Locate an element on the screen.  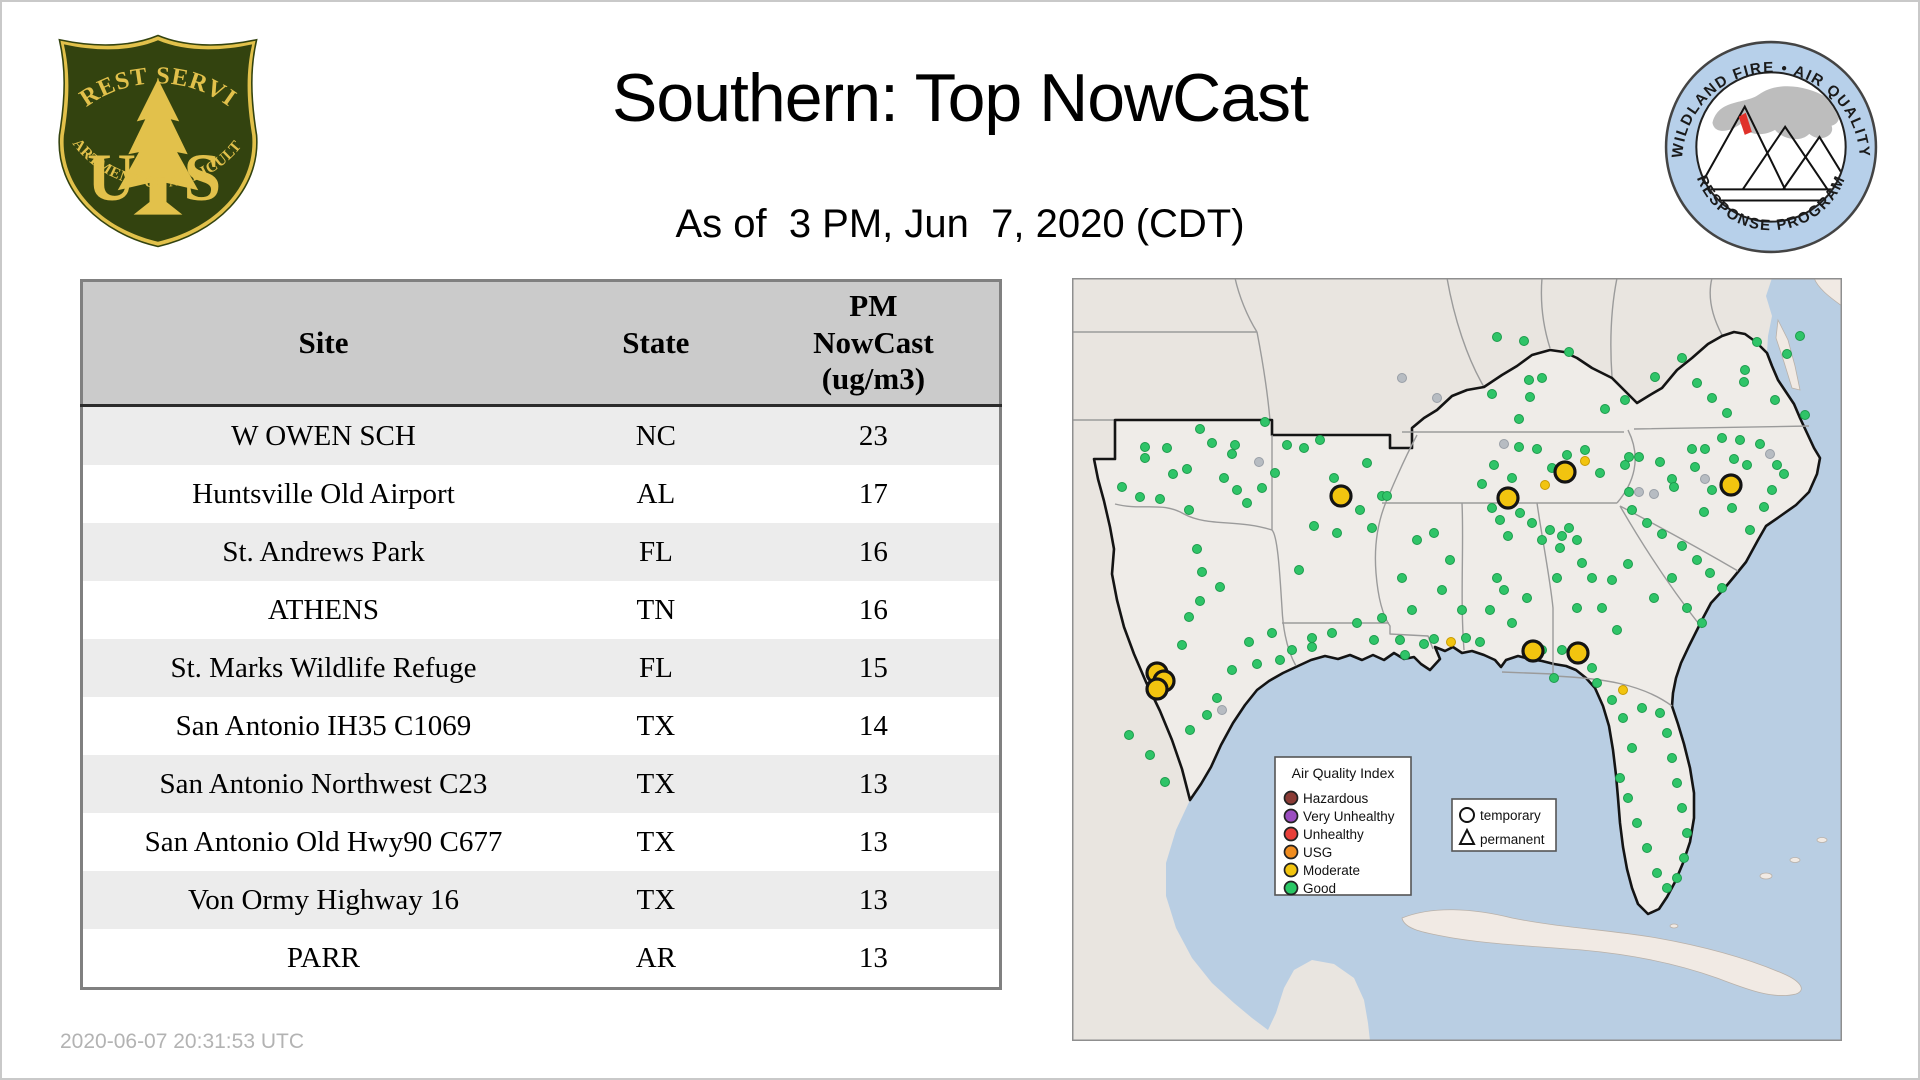
temporary-label: temporary is located at coordinates (1510, 815).